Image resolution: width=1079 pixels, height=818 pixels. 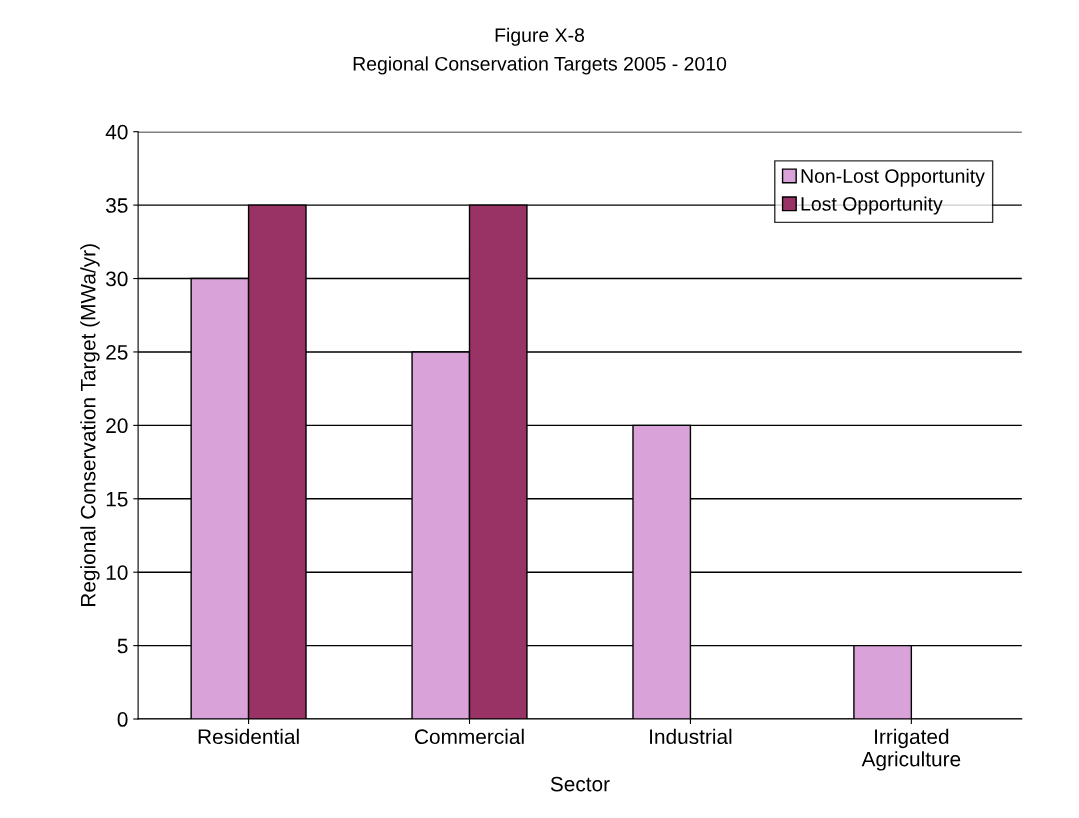 What do you see at coordinates (872, 205) in the screenshot?
I see `legend-label: Lost Opportunity` at bounding box center [872, 205].